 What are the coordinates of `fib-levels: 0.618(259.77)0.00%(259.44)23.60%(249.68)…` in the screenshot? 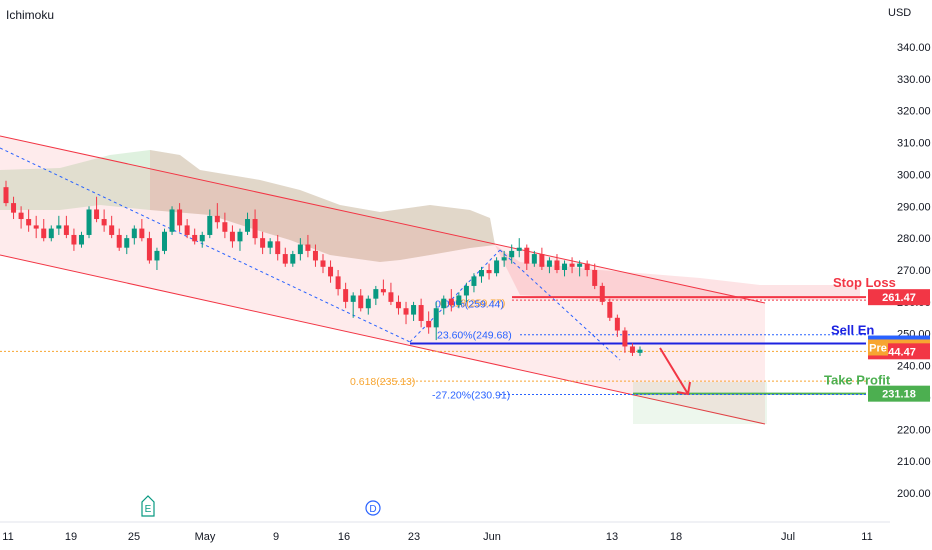 It's located at (431, 350).